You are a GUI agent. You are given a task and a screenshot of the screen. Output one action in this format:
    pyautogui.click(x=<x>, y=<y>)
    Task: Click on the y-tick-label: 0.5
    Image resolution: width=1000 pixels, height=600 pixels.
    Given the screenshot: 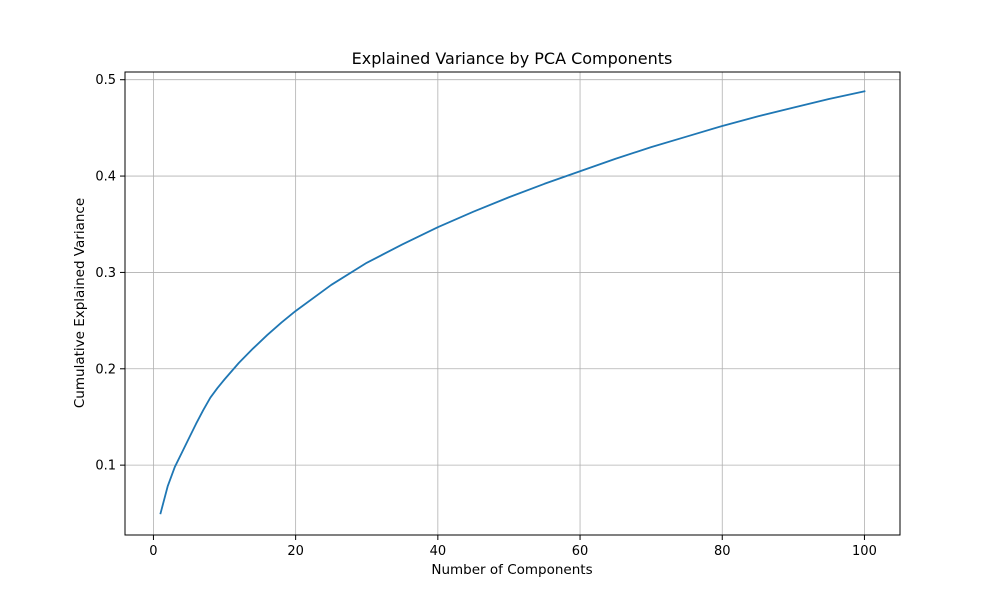 What is the action you would take?
    pyautogui.click(x=105, y=80)
    